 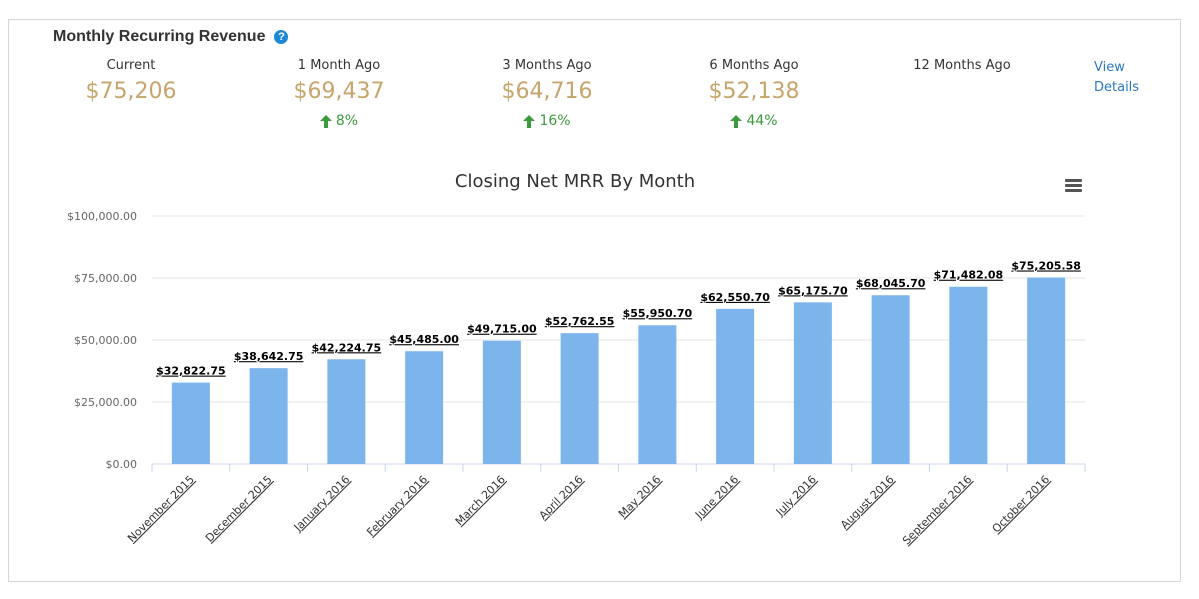 What do you see at coordinates (339, 65) in the screenshot?
I see `metric-label: 1 Month Ago` at bounding box center [339, 65].